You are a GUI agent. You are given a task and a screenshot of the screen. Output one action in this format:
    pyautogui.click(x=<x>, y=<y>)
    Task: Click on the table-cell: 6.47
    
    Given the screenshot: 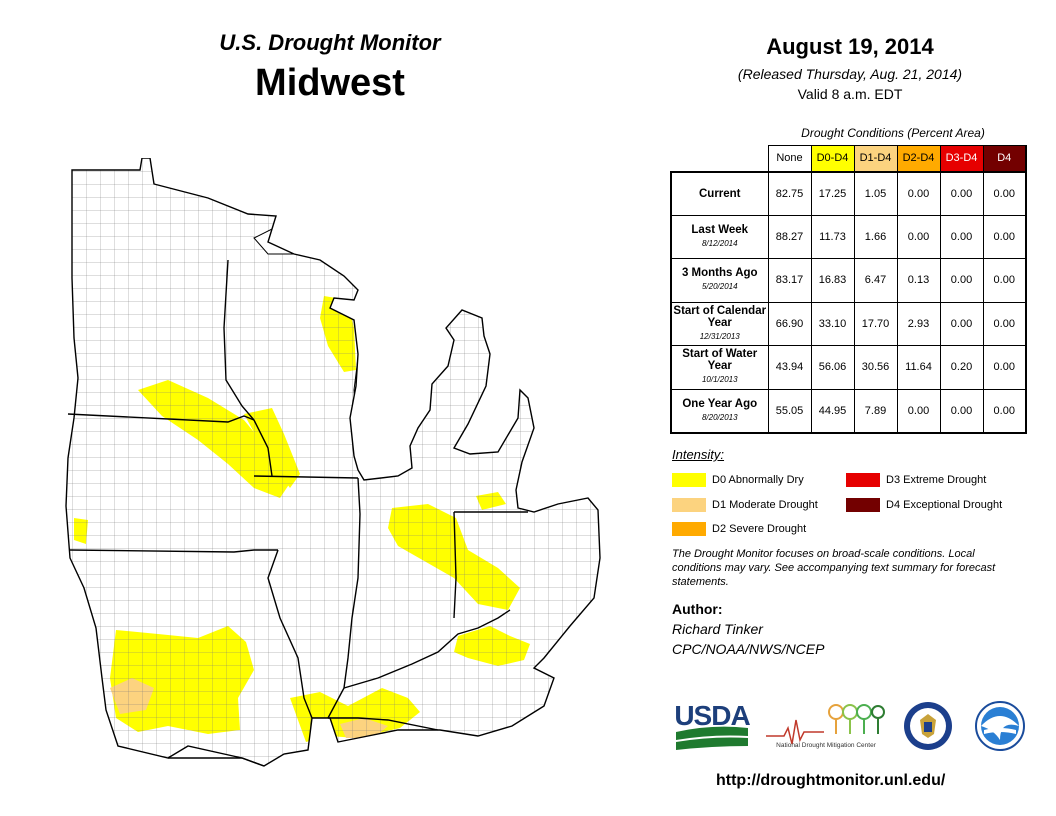 What is the action you would take?
    pyautogui.click(x=875, y=280)
    